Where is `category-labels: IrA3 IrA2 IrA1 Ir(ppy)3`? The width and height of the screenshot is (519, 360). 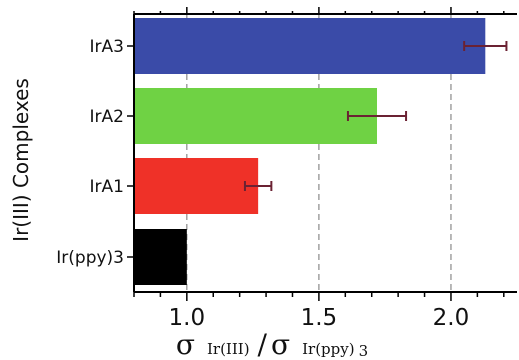
category-labels: IrA3 IrA2 IrA1 Ir(ppy)3 is located at coordinates (90, 152).